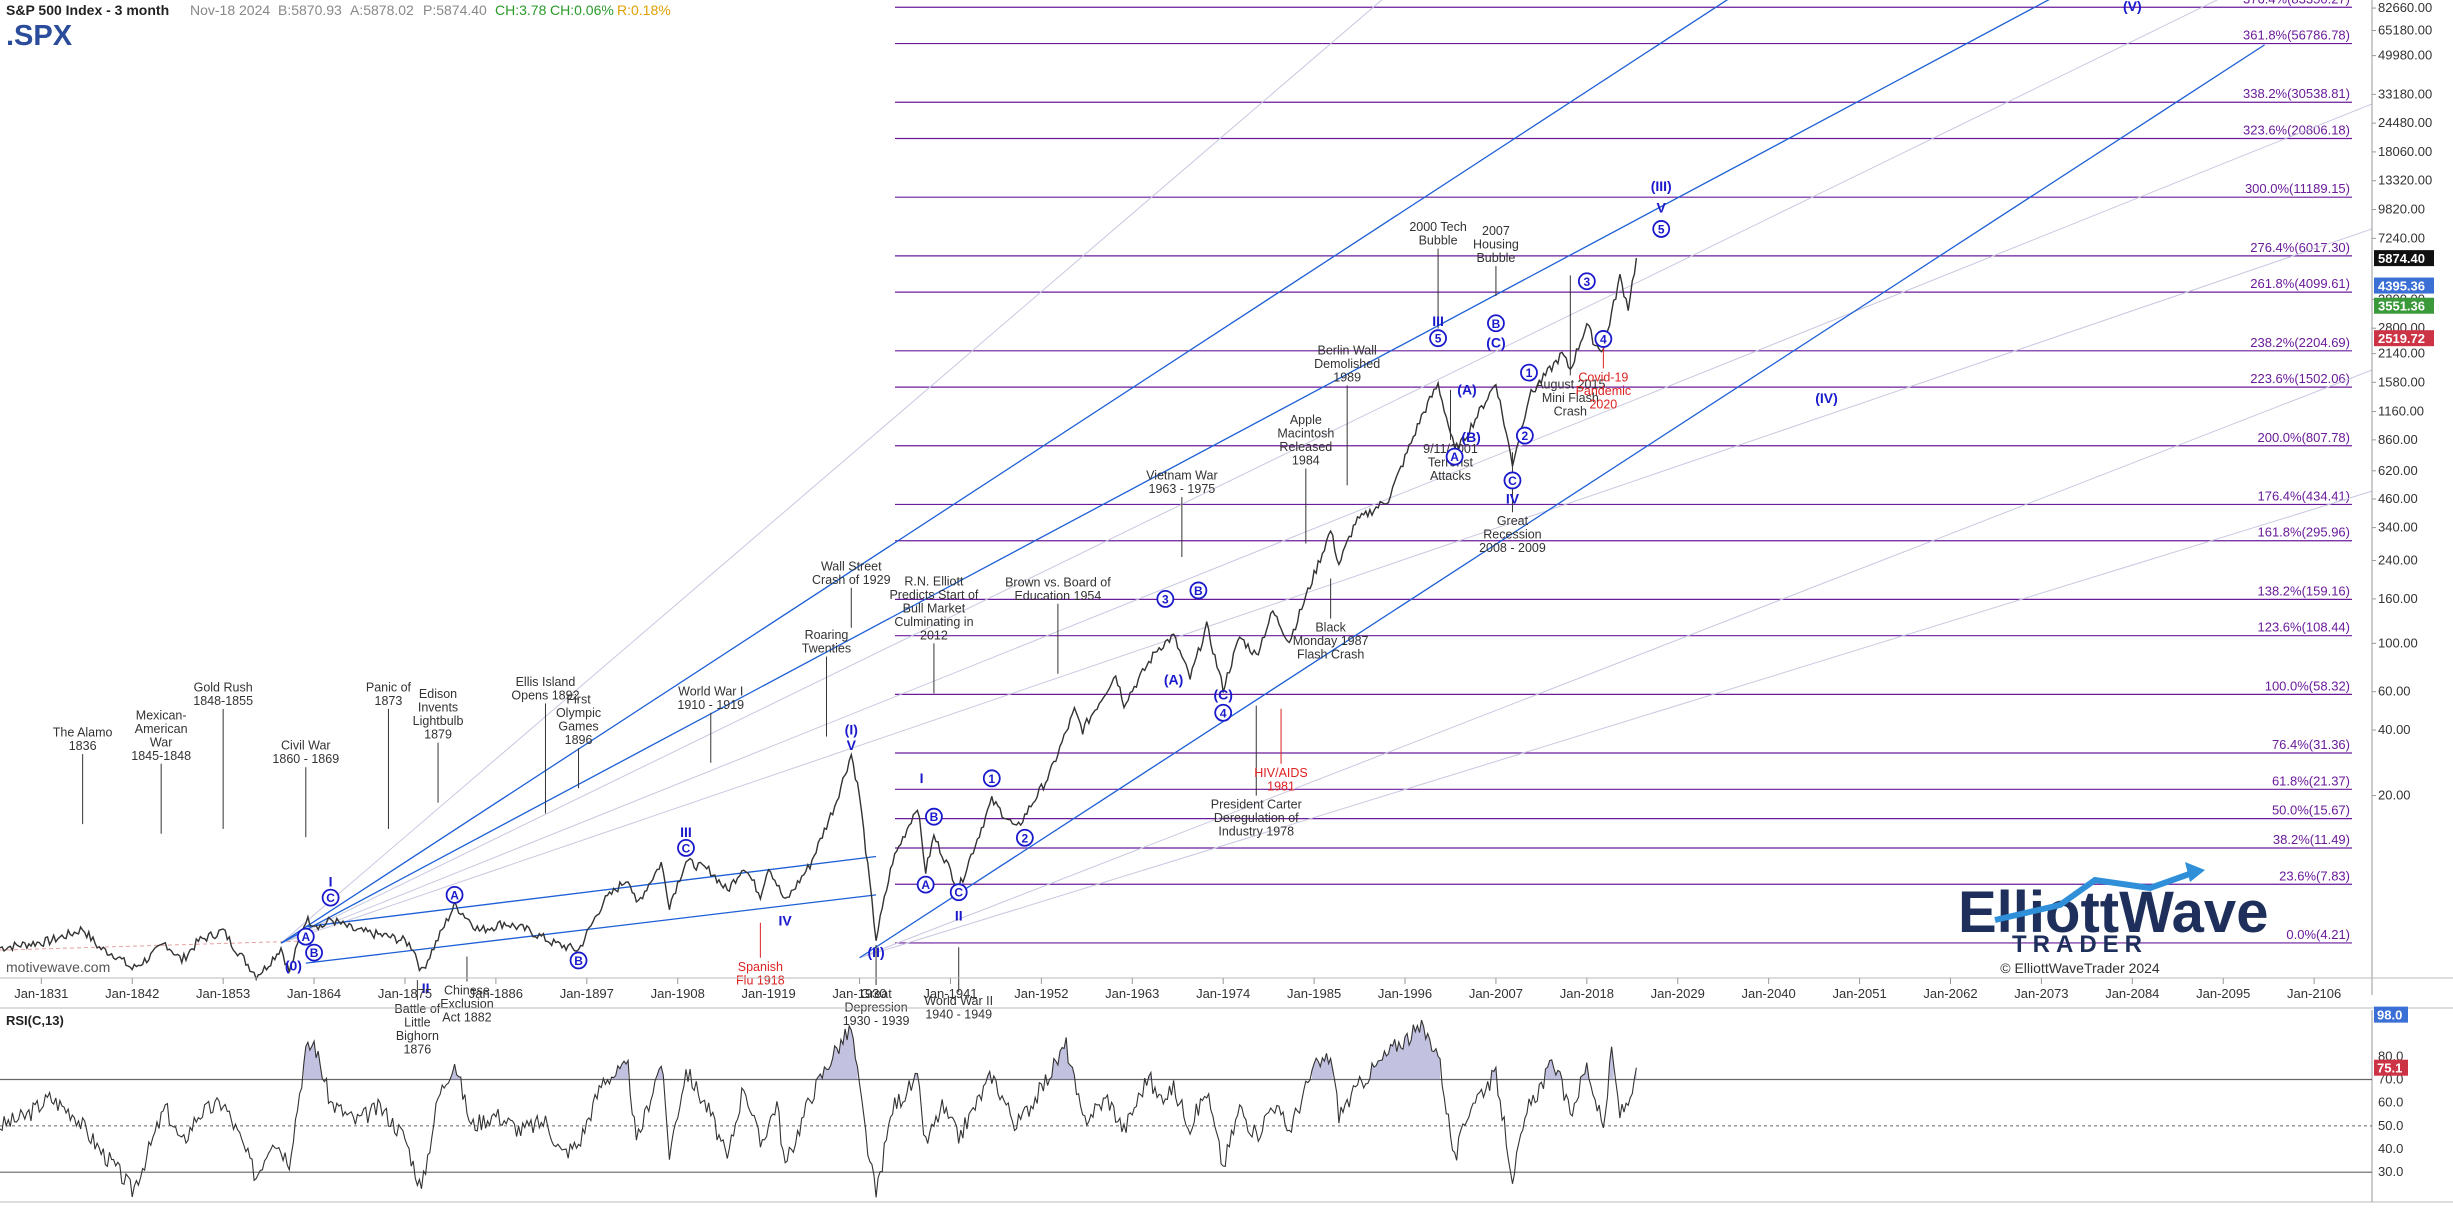  I want to click on time-tick-label: Jan-2040, so click(1769, 993).